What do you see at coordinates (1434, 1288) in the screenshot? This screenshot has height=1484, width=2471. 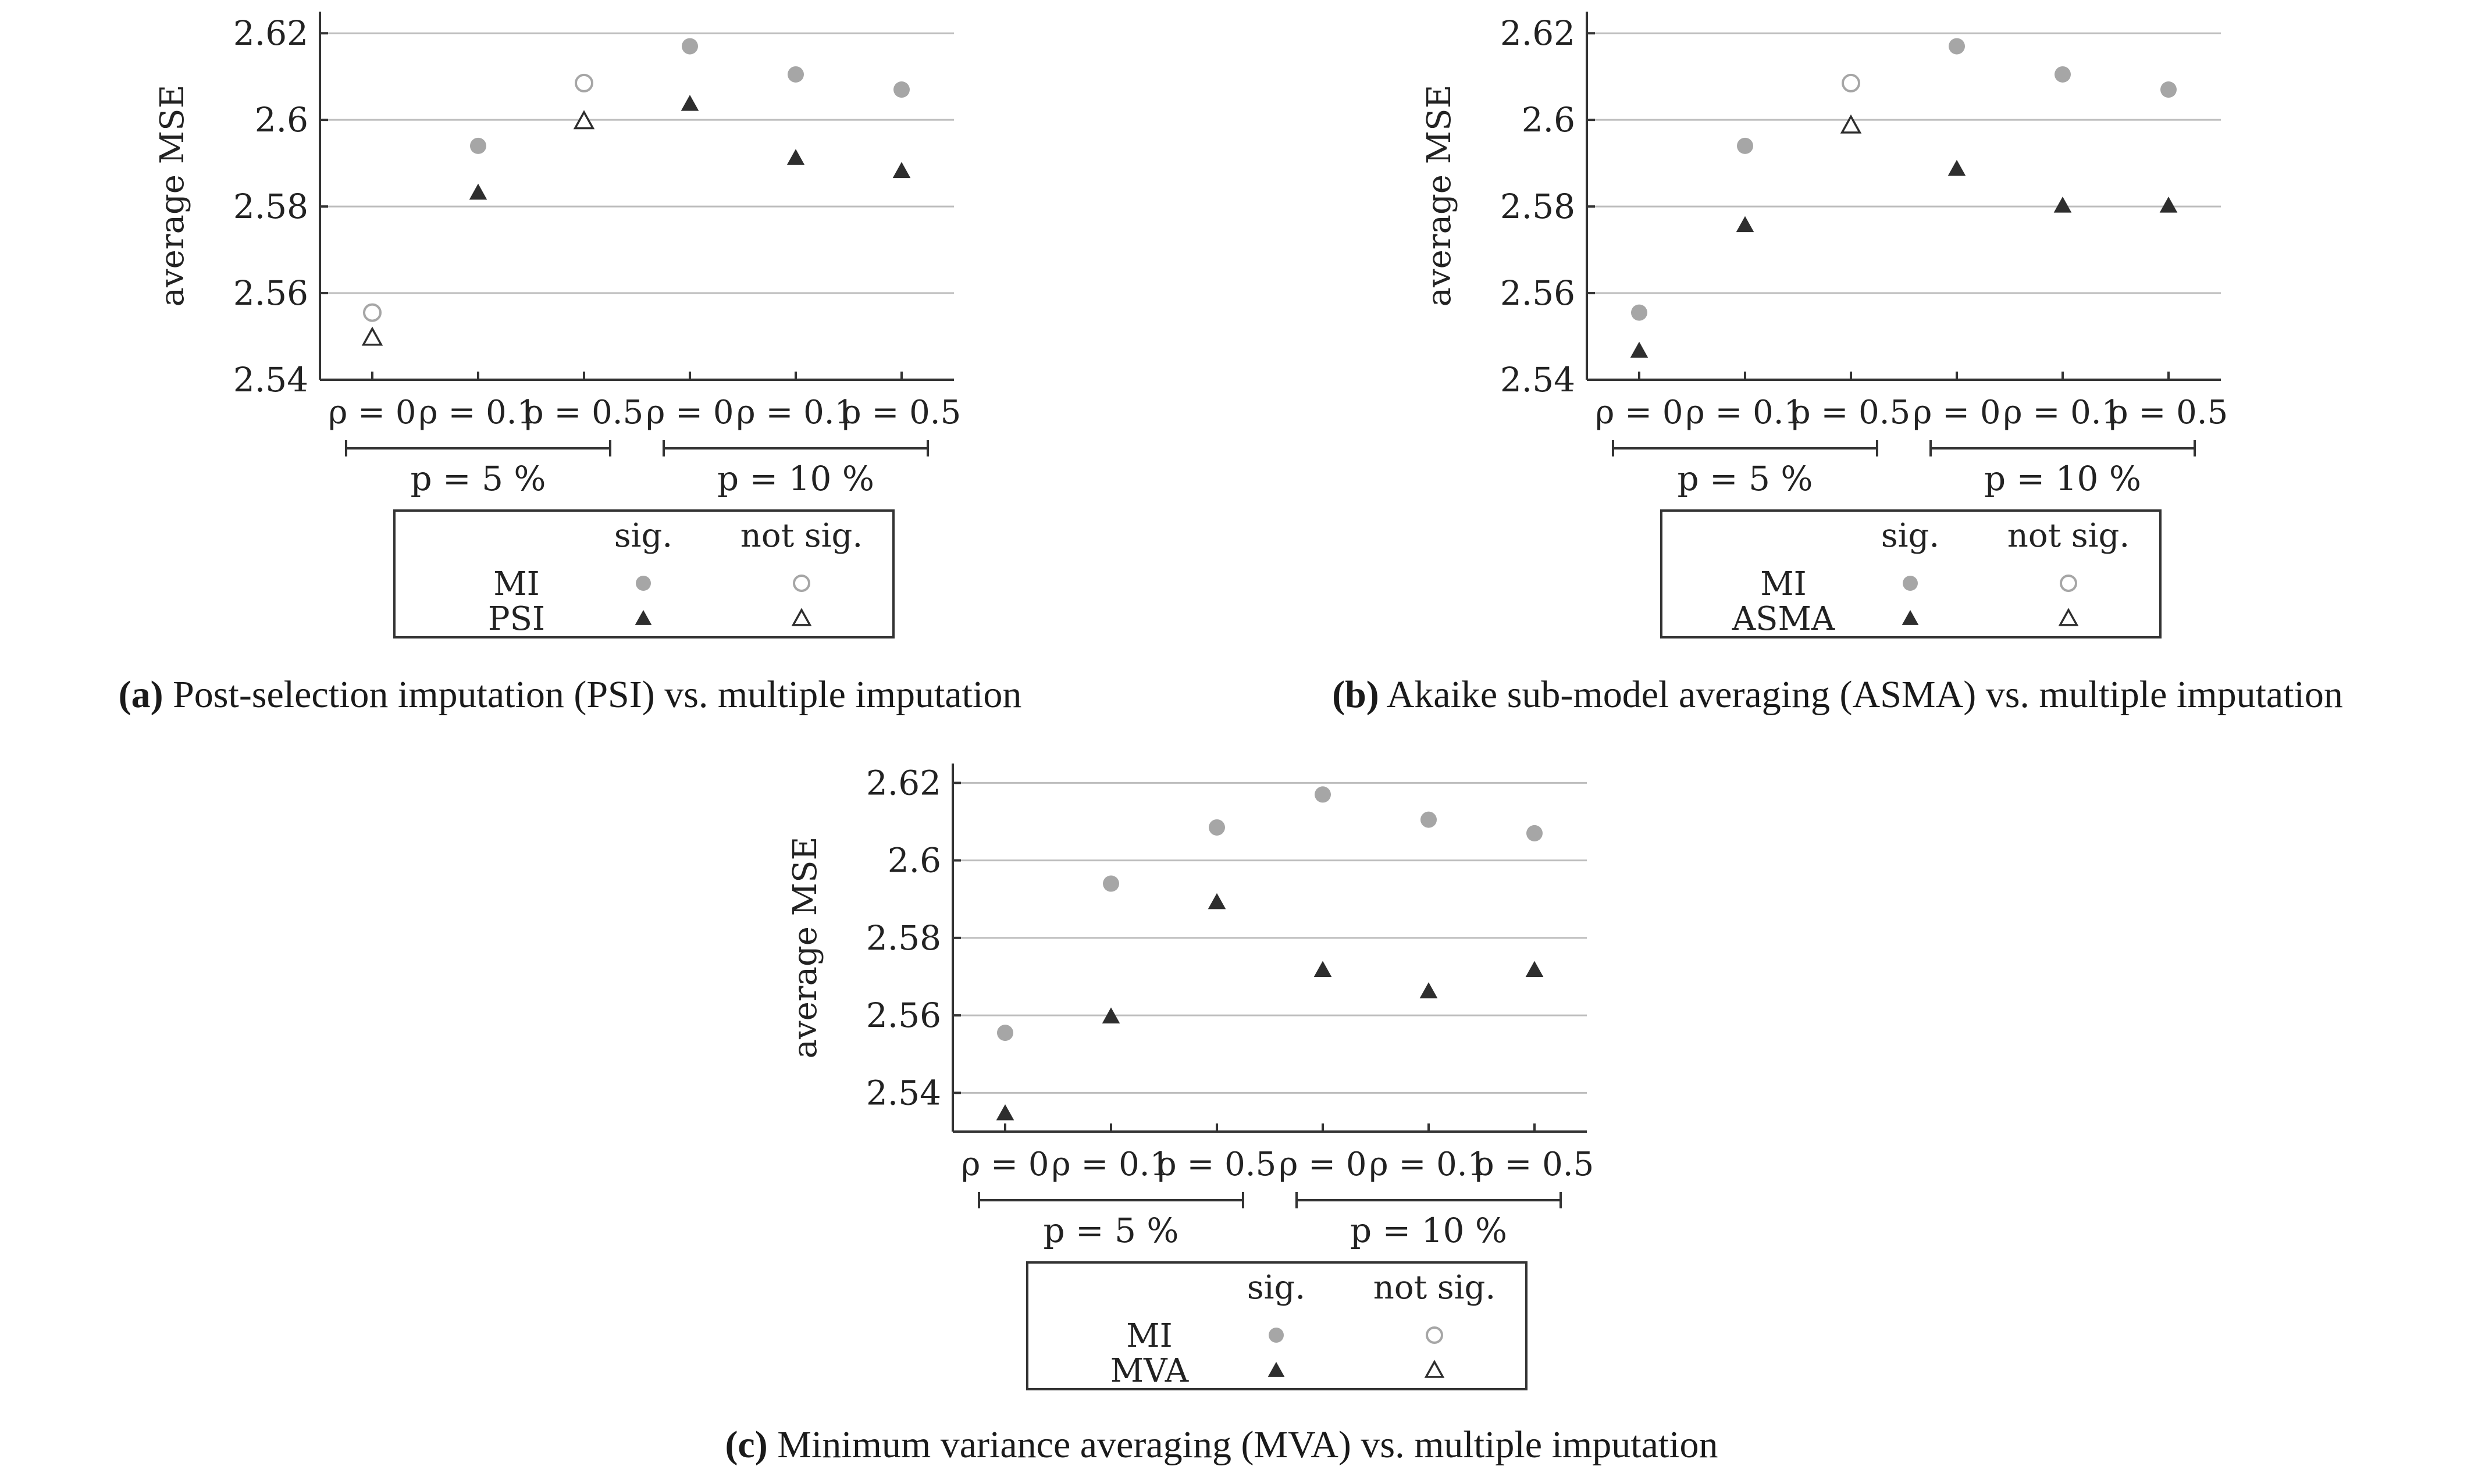 I see `legend-header-not-sig-c: not sig.` at bounding box center [1434, 1288].